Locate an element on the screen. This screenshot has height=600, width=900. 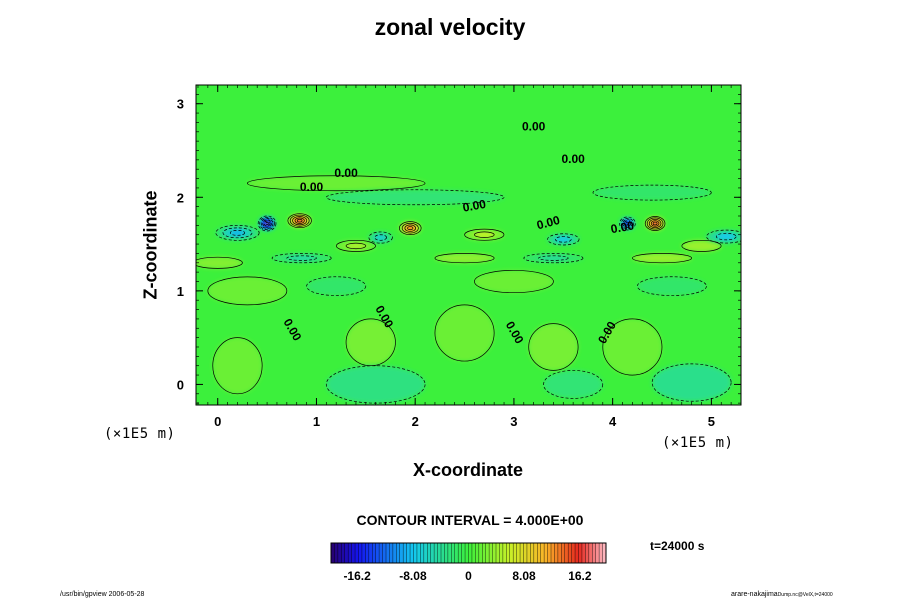
colorbar-frame is located at coordinates (468, 553).